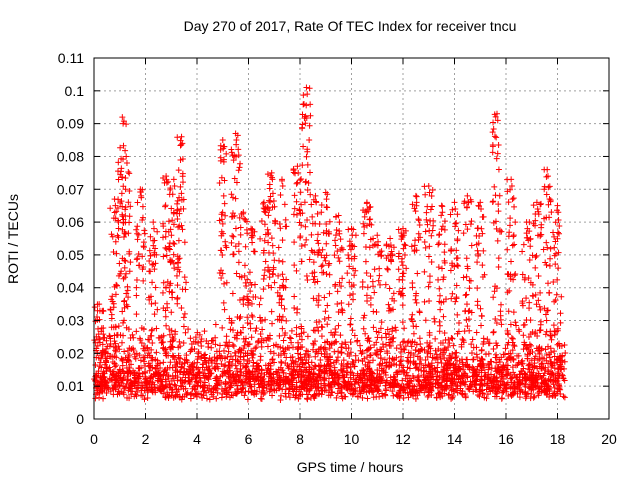 This screenshot has height=480, width=640. I want to click on x-tick-label: 18, so click(558, 439).